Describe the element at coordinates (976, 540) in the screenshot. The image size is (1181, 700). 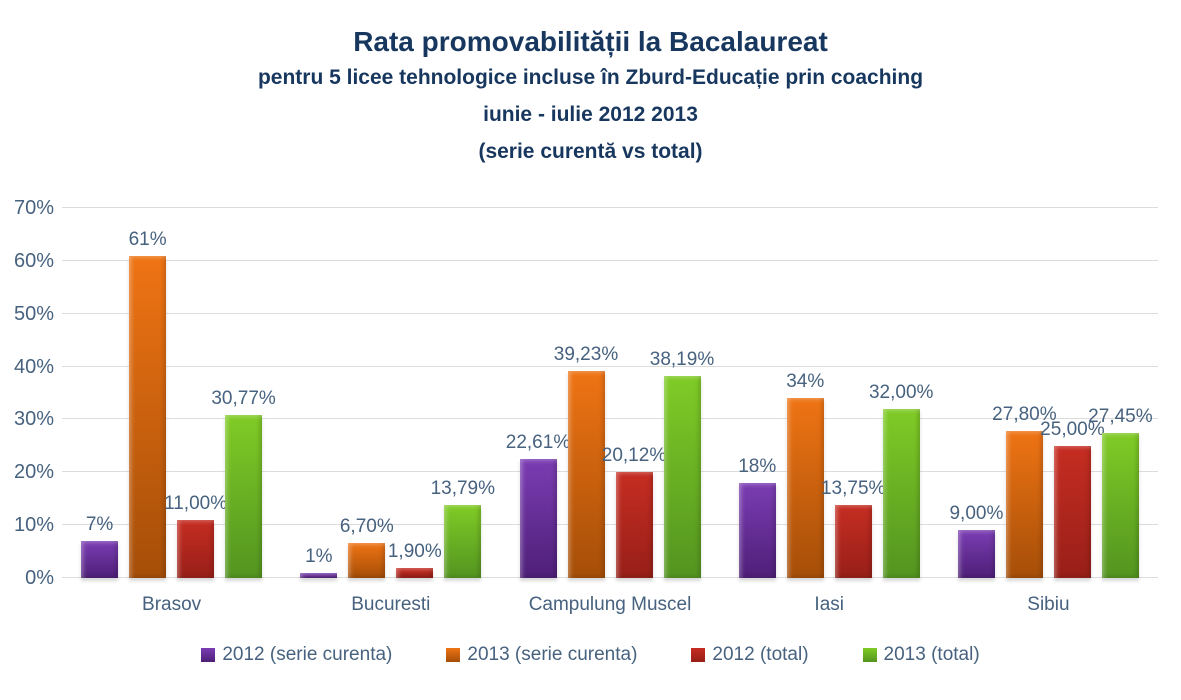
I see `bar: 9,00%` at that location.